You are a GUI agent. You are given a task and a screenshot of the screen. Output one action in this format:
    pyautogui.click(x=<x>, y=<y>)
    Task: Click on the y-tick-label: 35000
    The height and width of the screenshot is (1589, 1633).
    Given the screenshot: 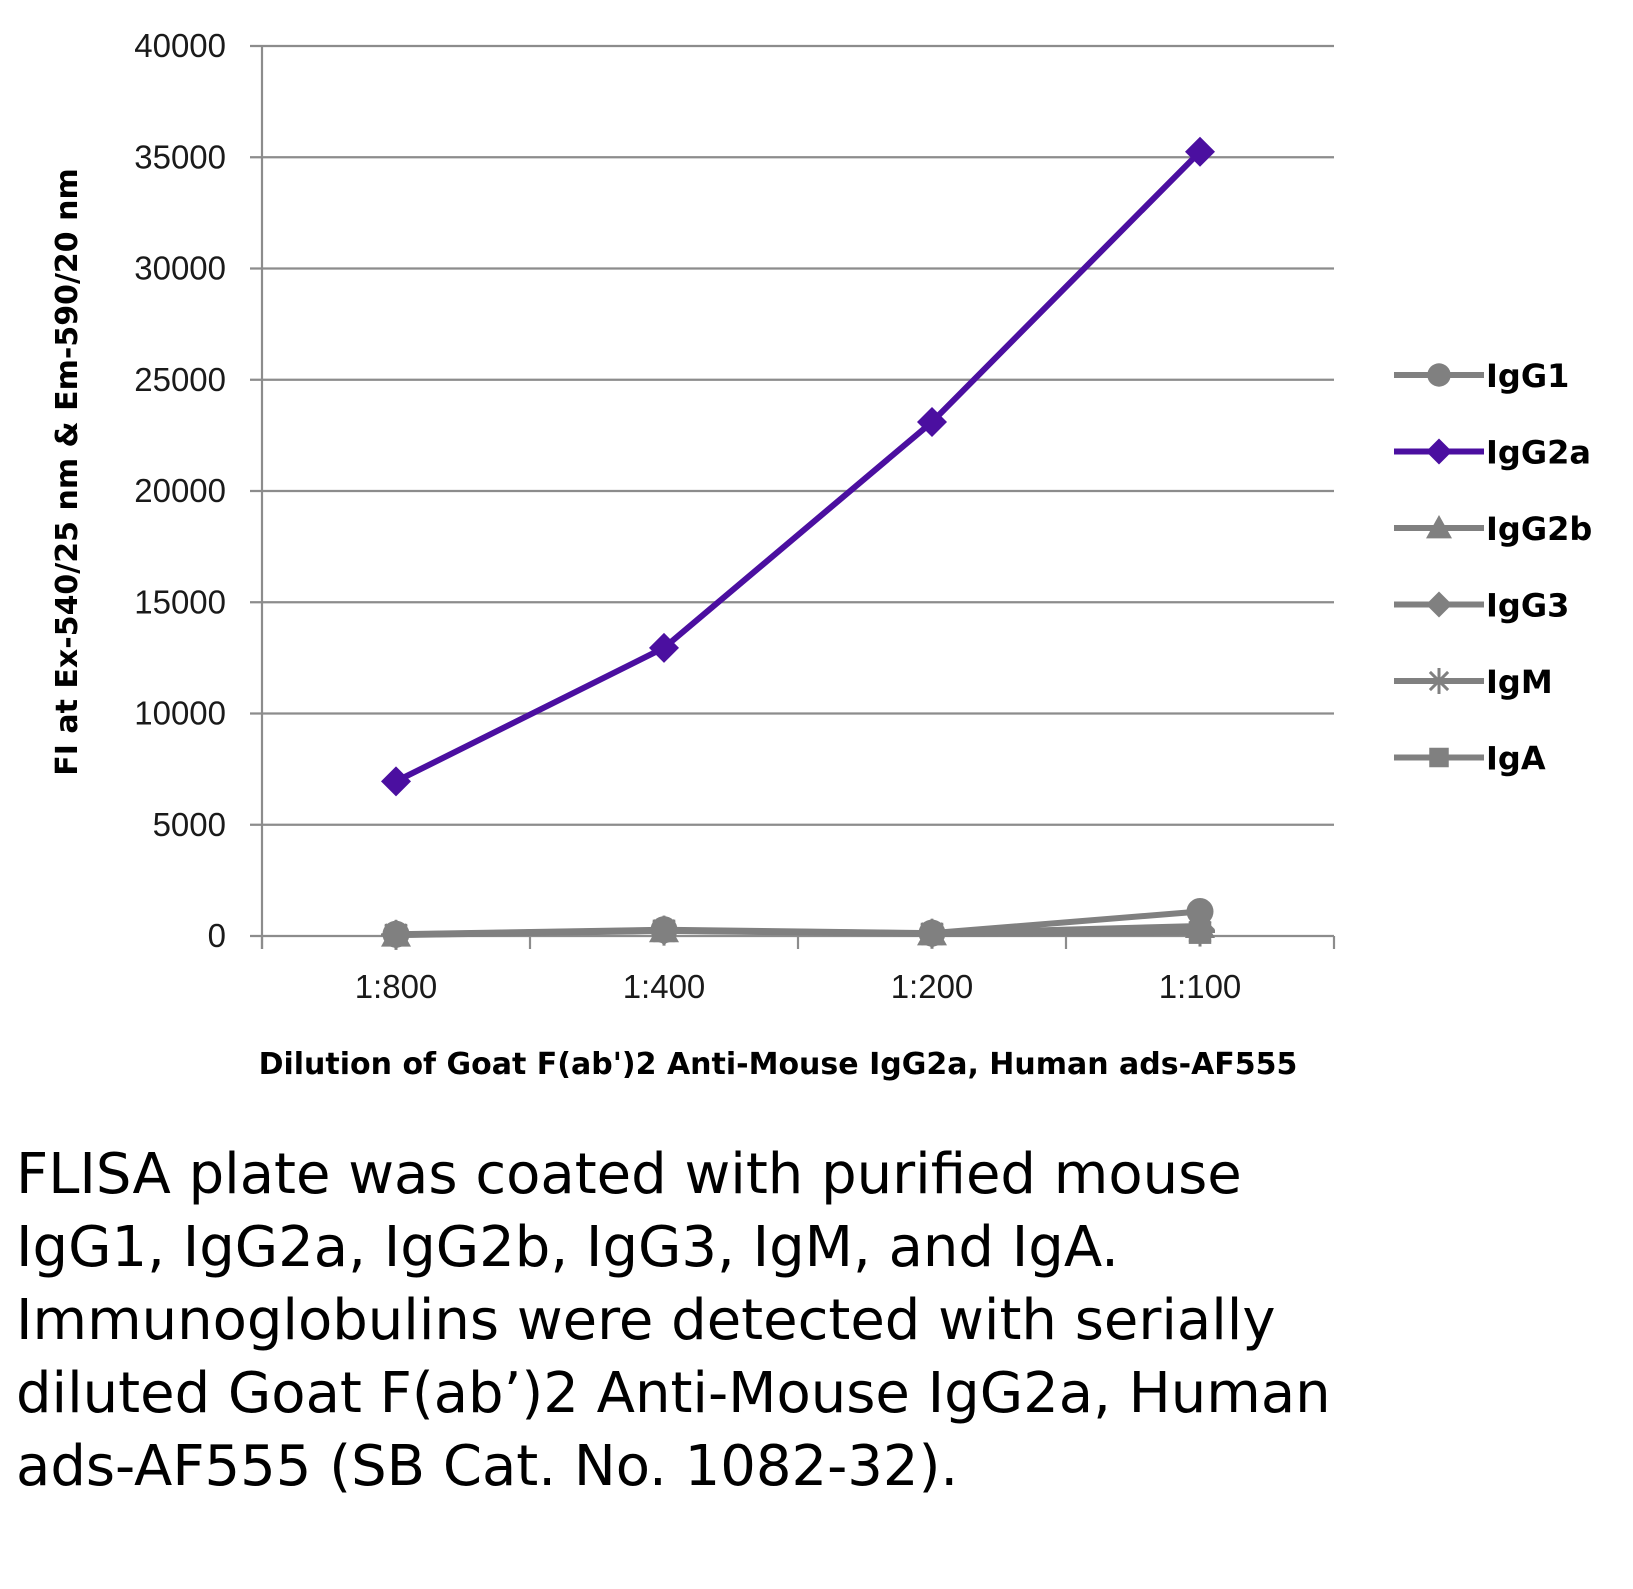 What is the action you would take?
    pyautogui.click(x=180, y=156)
    